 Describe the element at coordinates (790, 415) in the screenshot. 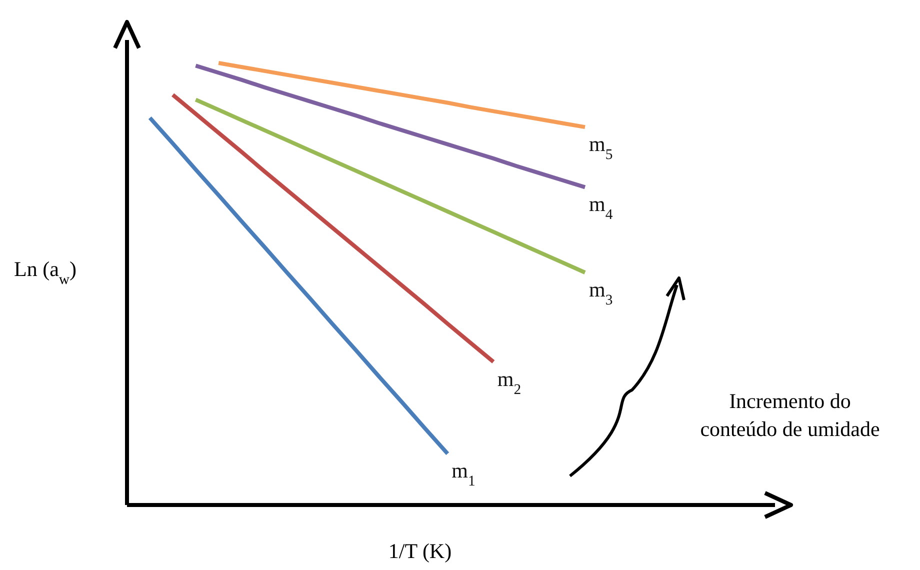

I see `text: Incremento do conteúdo de umidade` at that location.